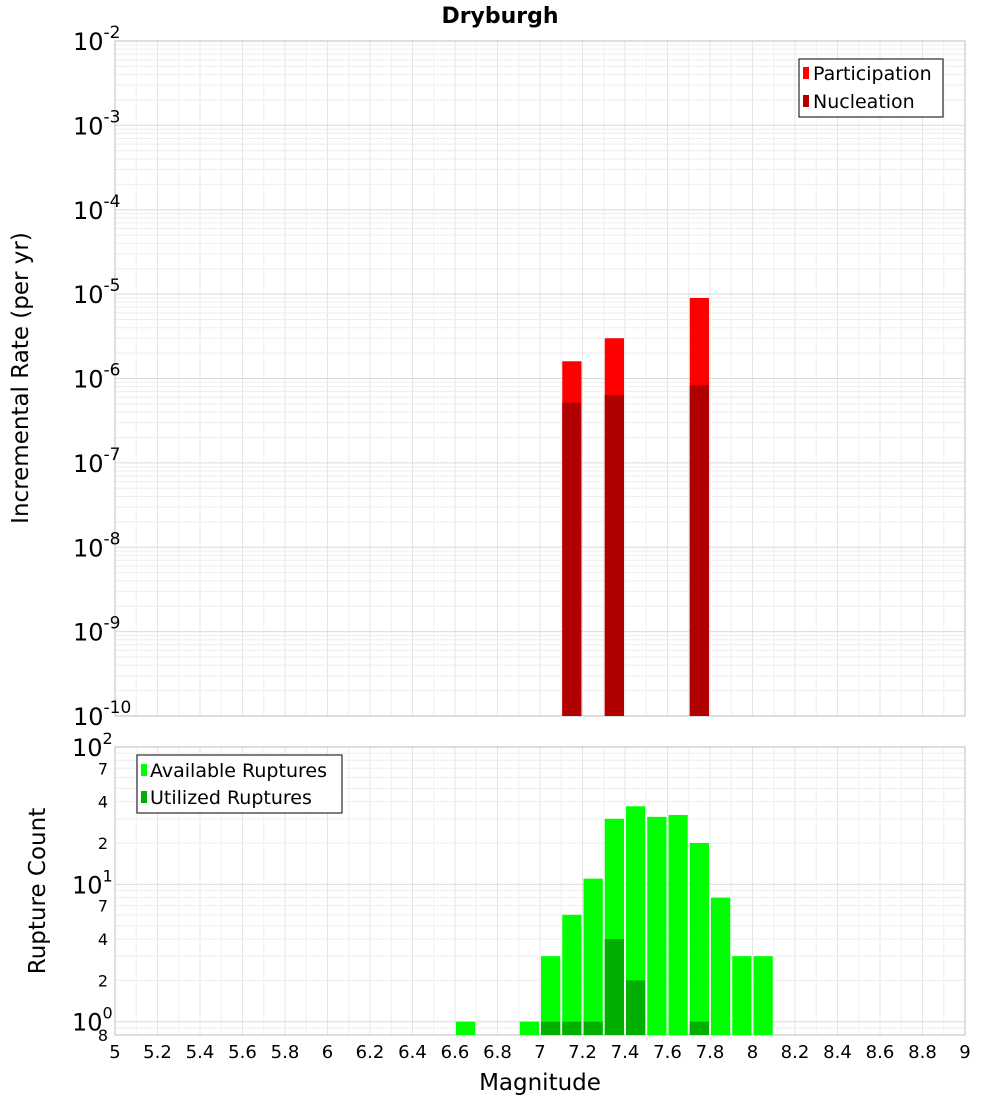  What do you see at coordinates (97, 377) in the screenshot?
I see `top-y-tick-label: 10⁻⁶` at bounding box center [97, 377].